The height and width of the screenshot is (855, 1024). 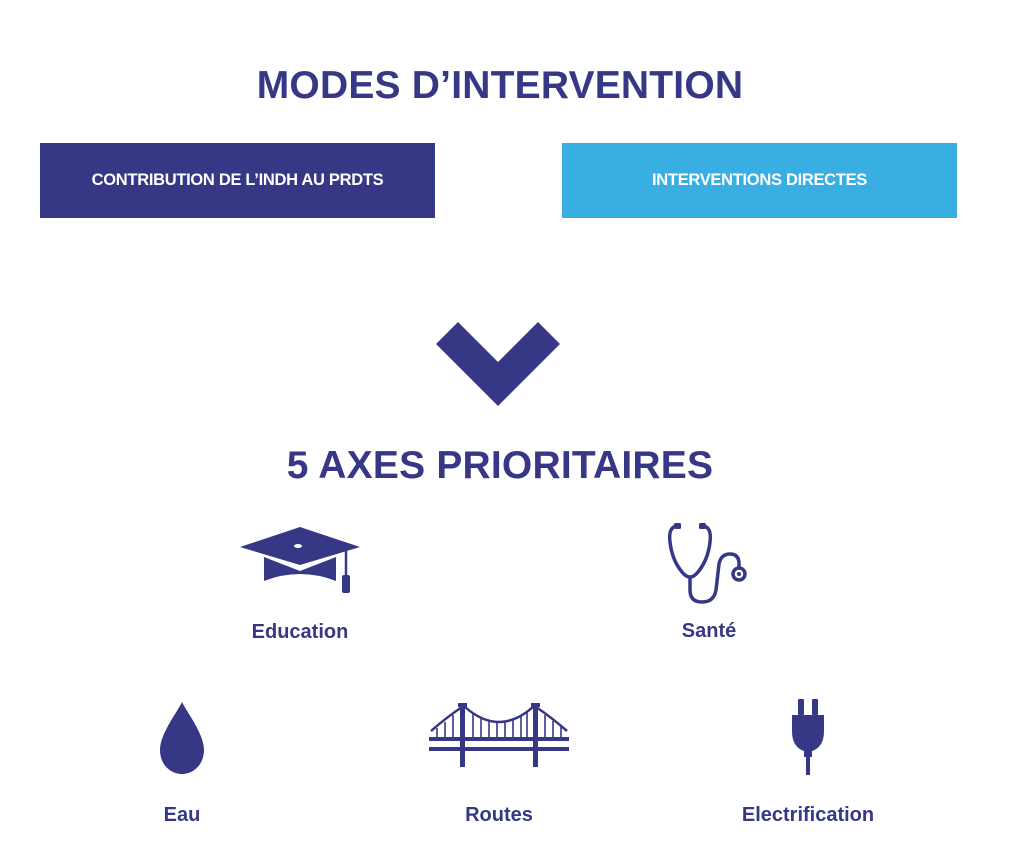 I want to click on axis-eau: Eau, so click(x=182, y=765).